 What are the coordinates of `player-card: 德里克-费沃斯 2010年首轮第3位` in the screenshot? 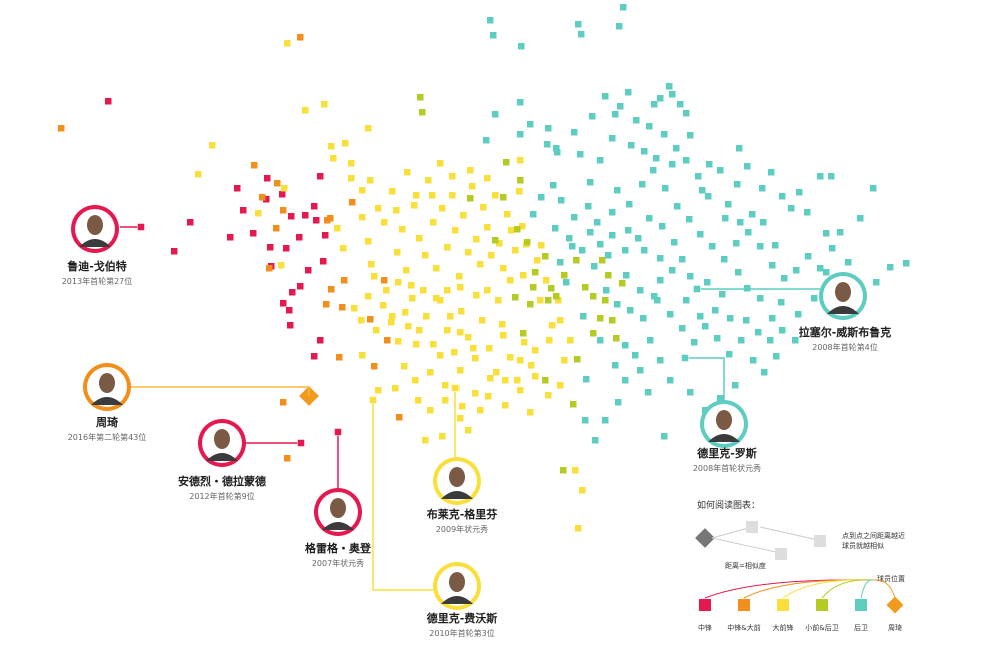 It's located at (462, 600).